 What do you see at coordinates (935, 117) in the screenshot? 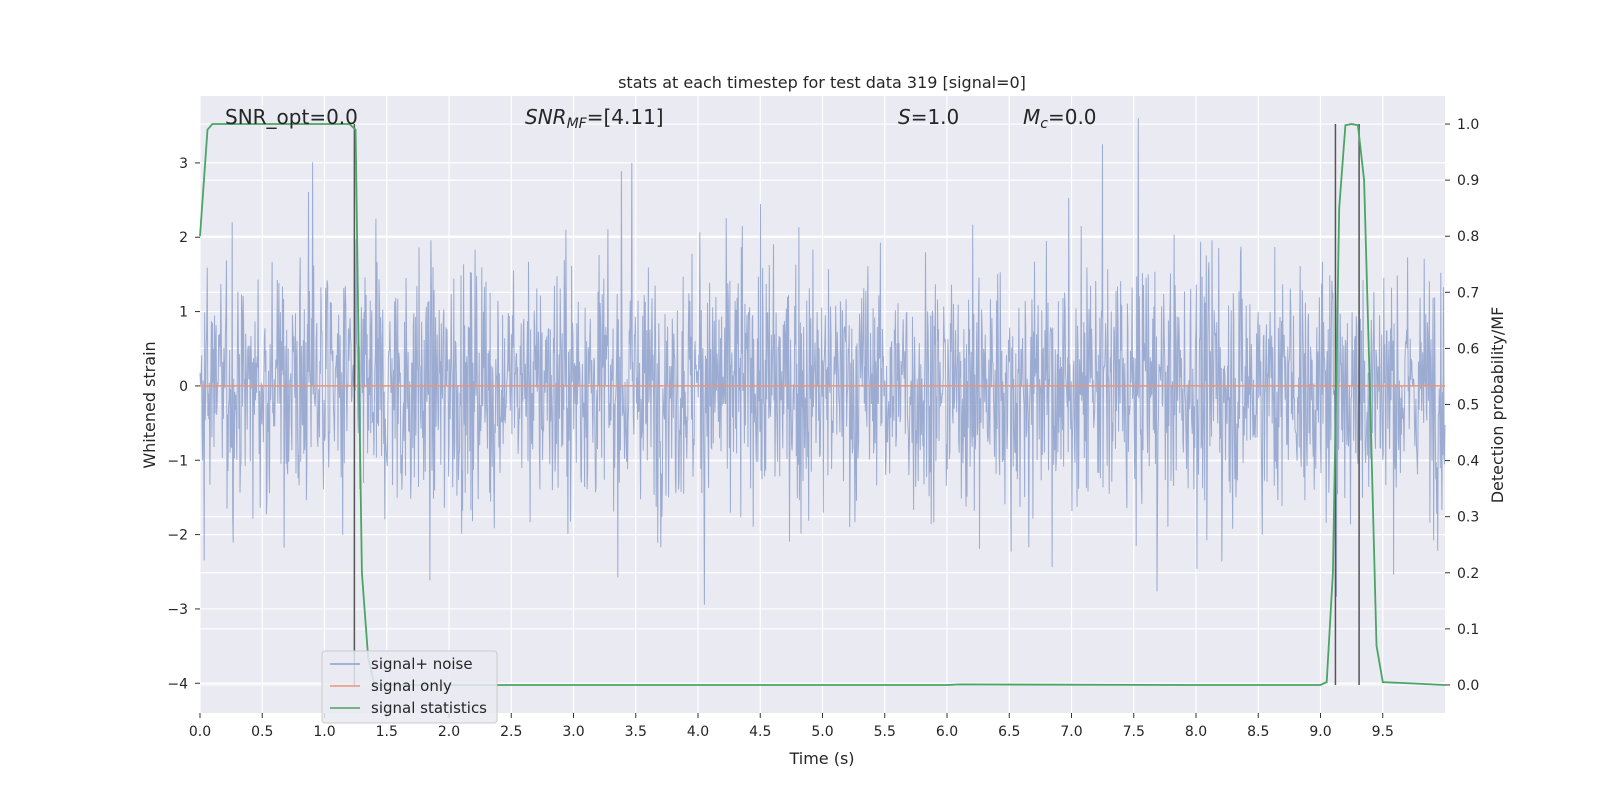
I see `s-value: =1.0` at bounding box center [935, 117].